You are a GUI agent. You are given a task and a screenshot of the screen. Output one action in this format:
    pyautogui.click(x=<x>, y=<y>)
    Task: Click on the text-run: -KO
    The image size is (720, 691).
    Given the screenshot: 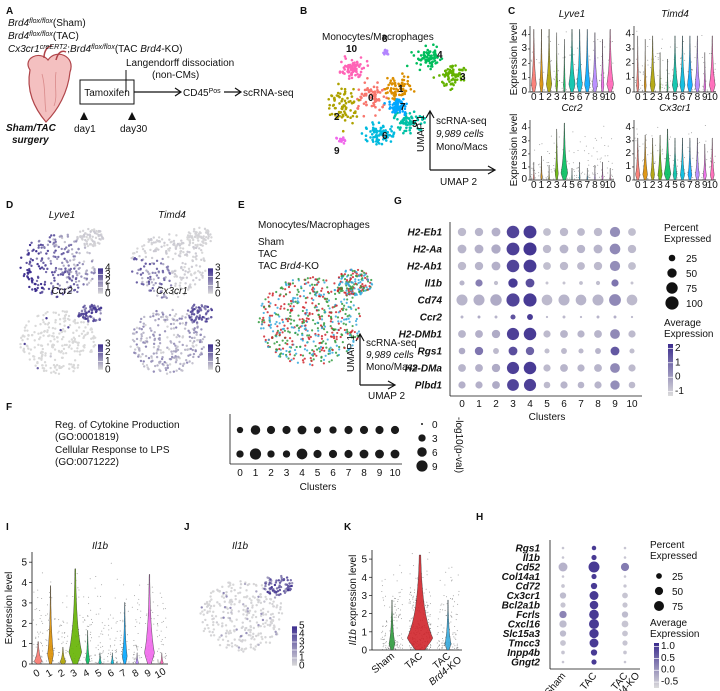 What is the action you would take?
    pyautogui.click(x=632, y=680)
    